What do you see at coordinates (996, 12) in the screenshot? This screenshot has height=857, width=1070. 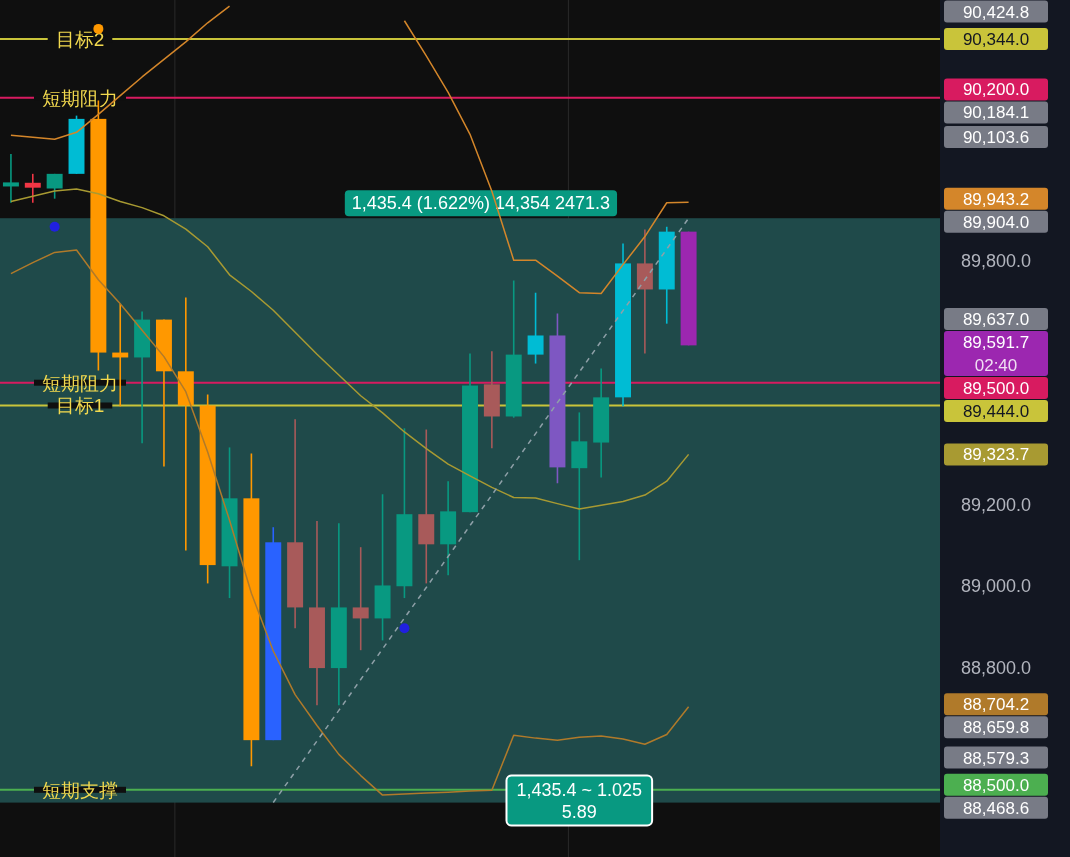 I see `y-tick-label: 90,424.8` at bounding box center [996, 12].